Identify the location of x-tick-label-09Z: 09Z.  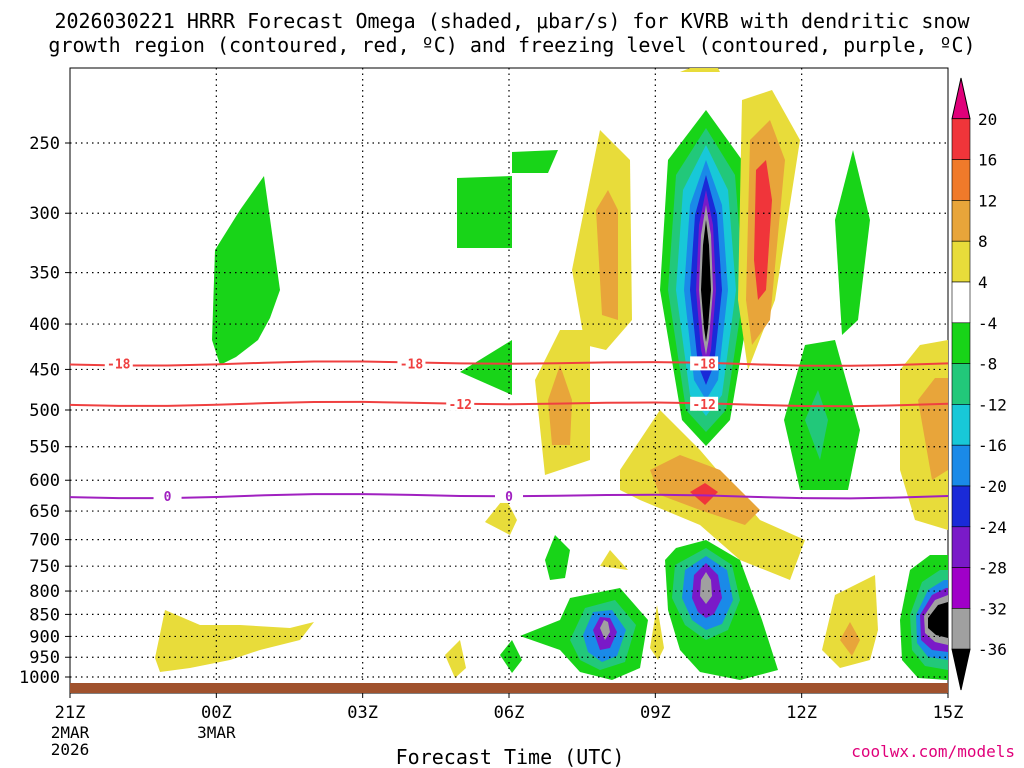
(655, 713).